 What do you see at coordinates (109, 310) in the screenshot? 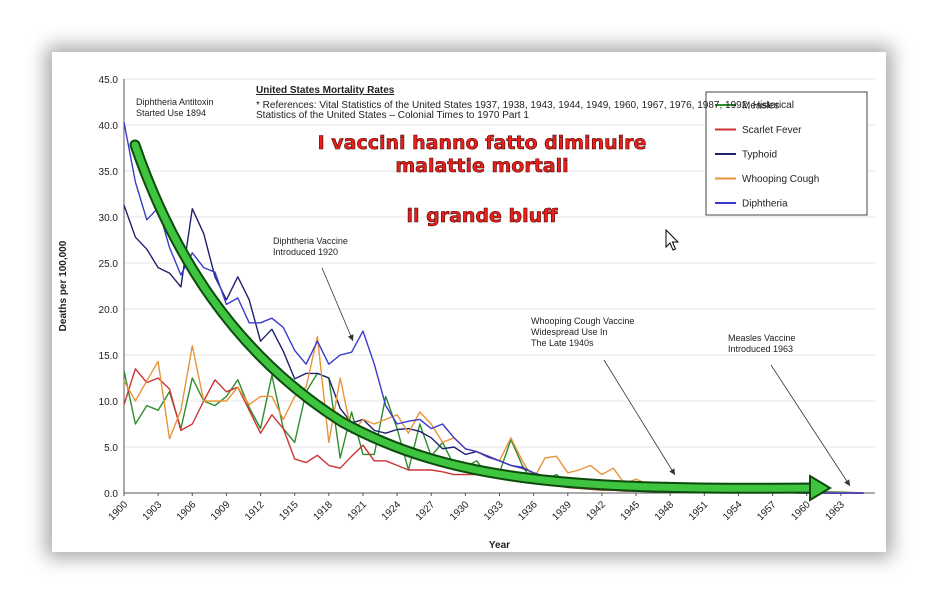
I see `y-tick-label: 20.0` at bounding box center [109, 310].